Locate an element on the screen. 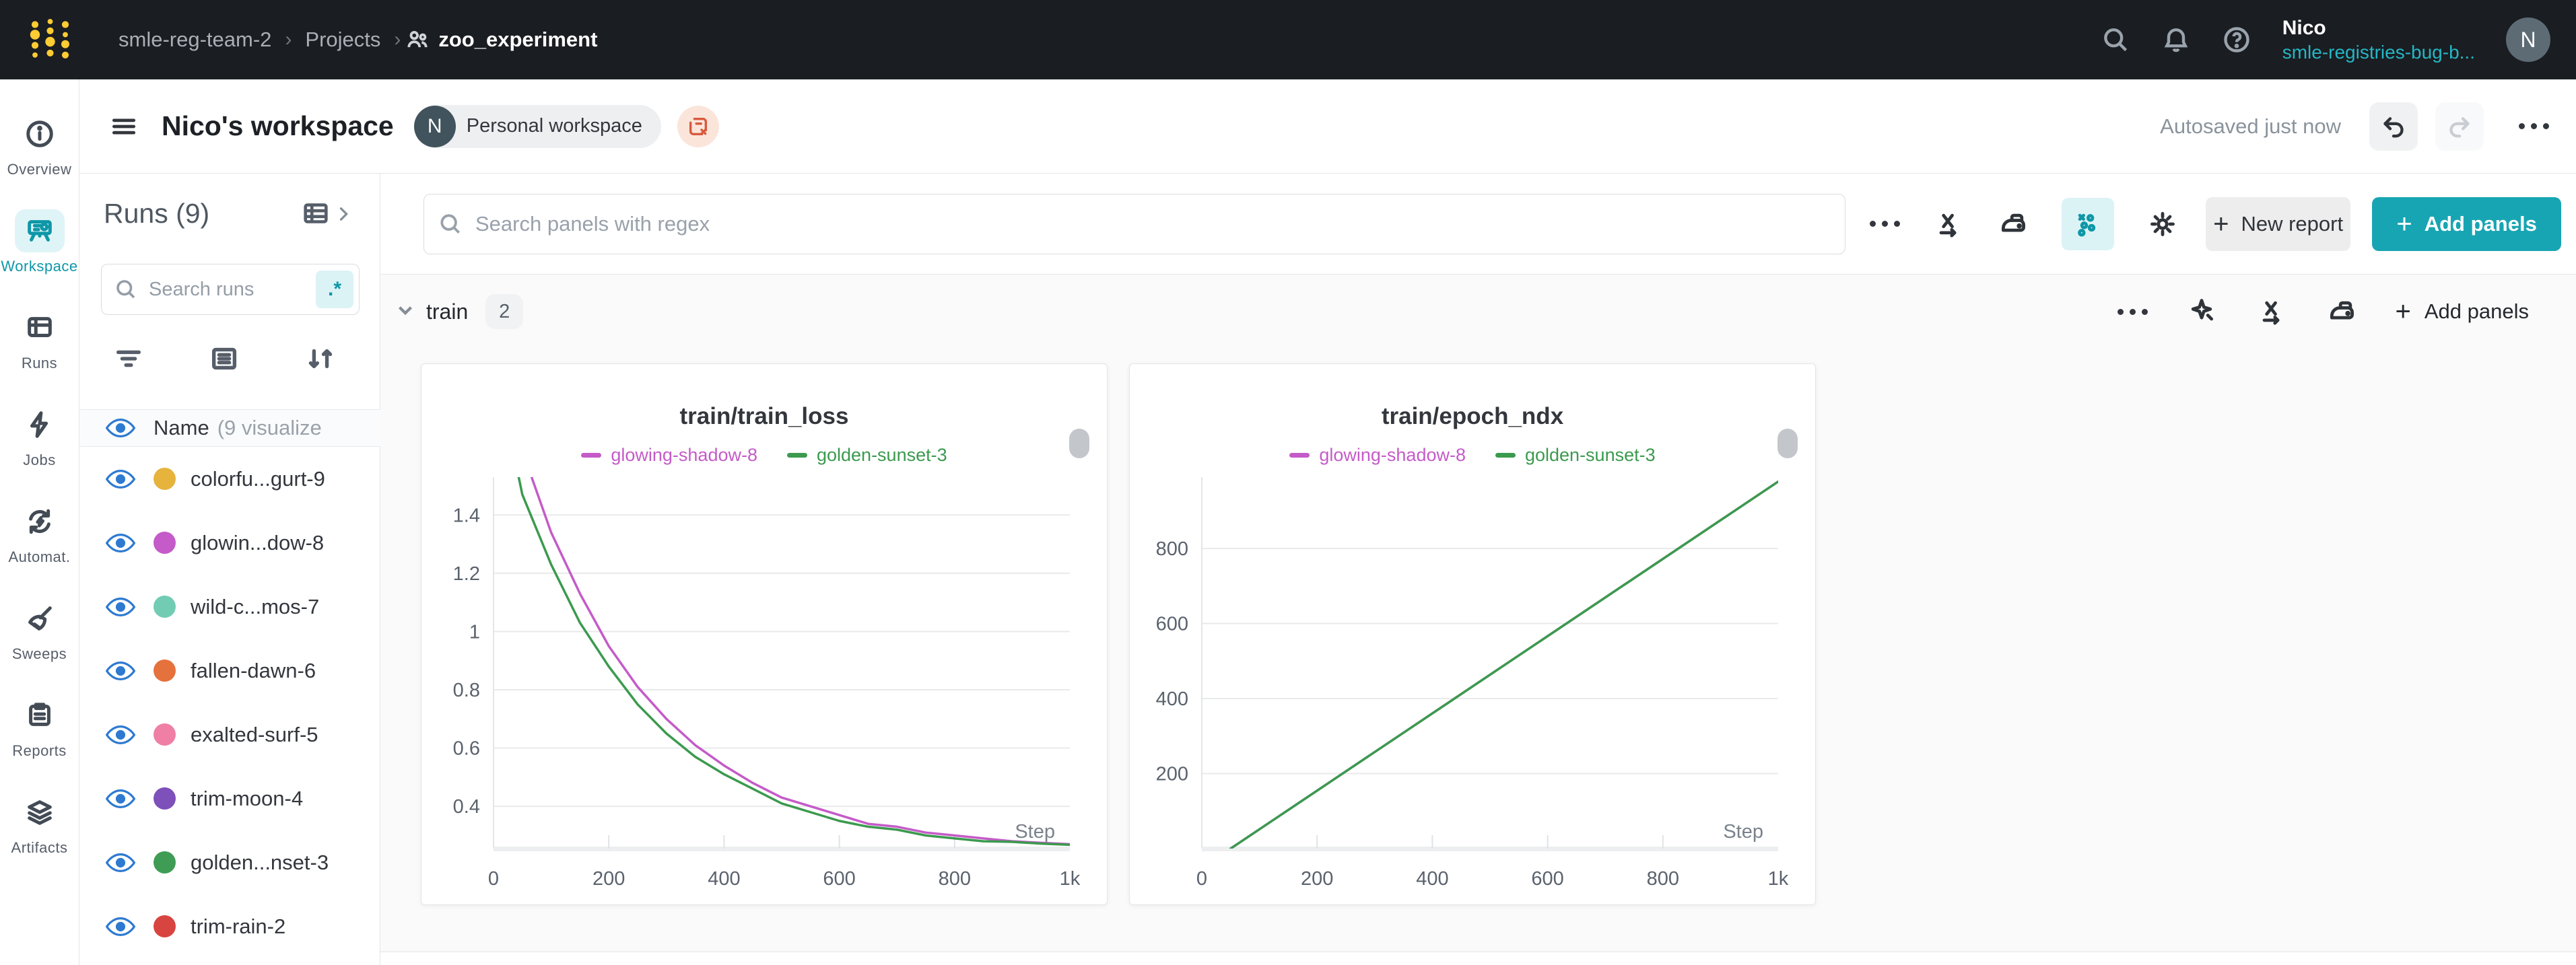 Image resolution: width=2576 pixels, height=965 pixels. svg-text: 600 is located at coordinates (1172, 624).